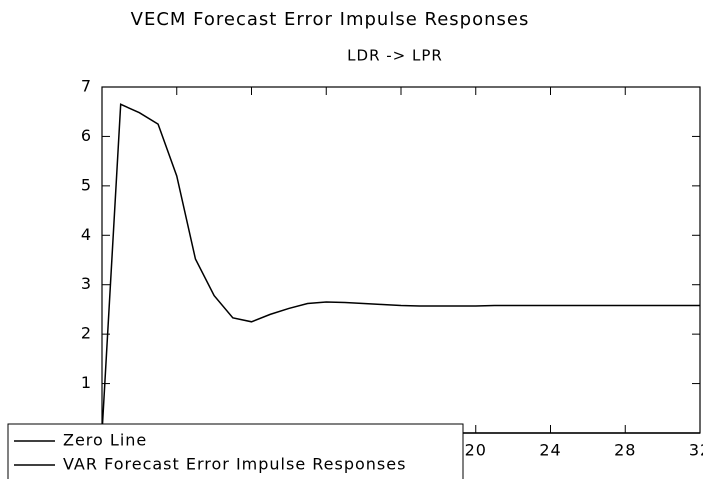 Image resolution: width=703 pixels, height=479 pixels. I want to click on x-tick-label: 32, so click(696, 450).